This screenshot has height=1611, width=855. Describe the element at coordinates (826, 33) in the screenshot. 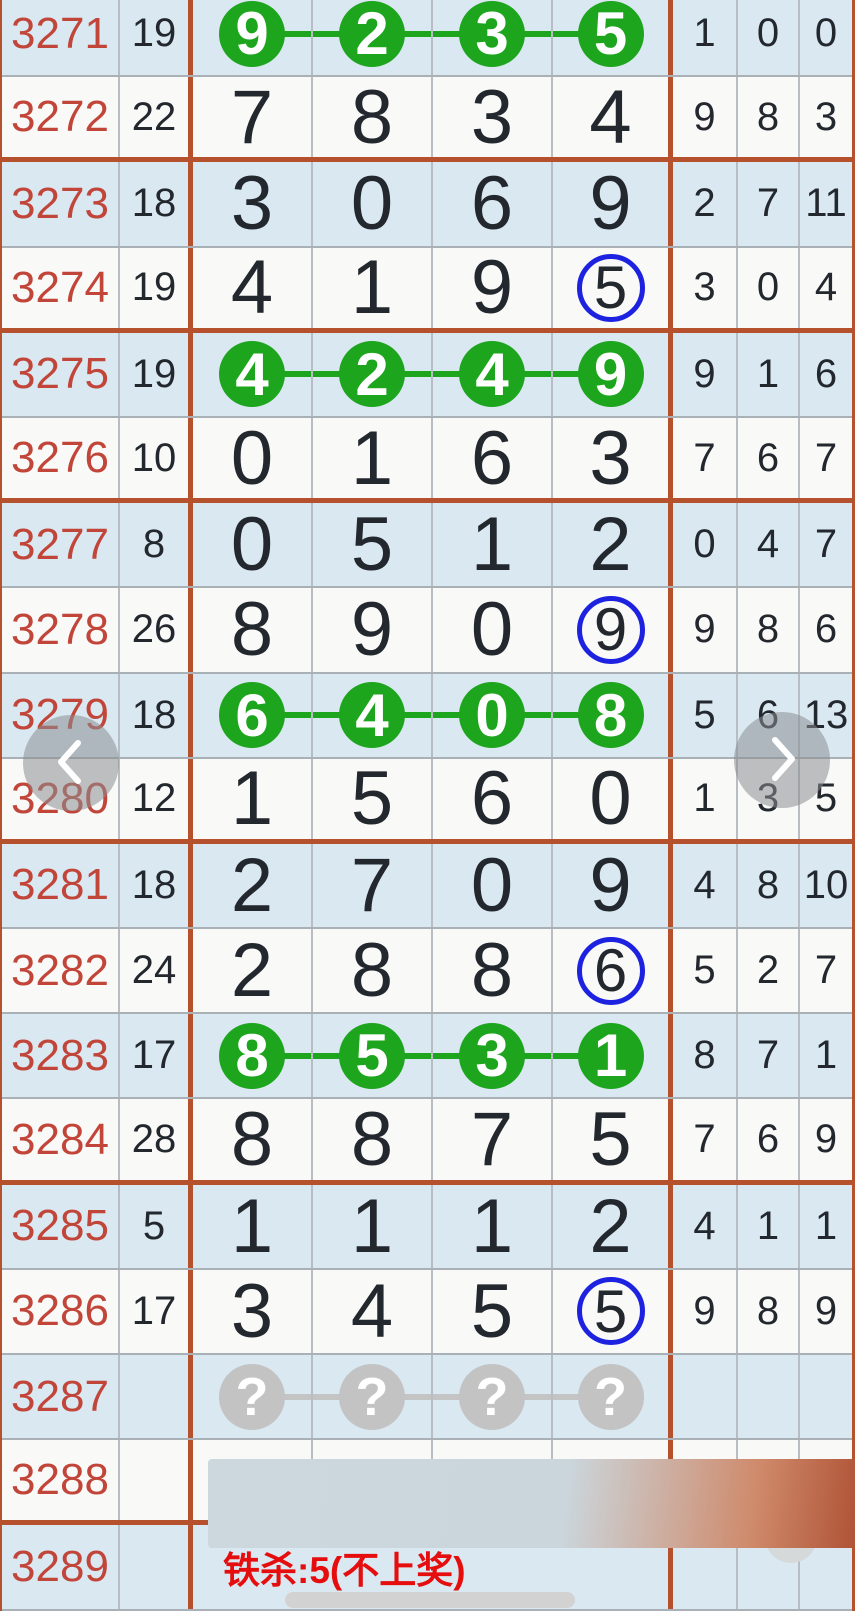

I see `count-cell: 0` at that location.